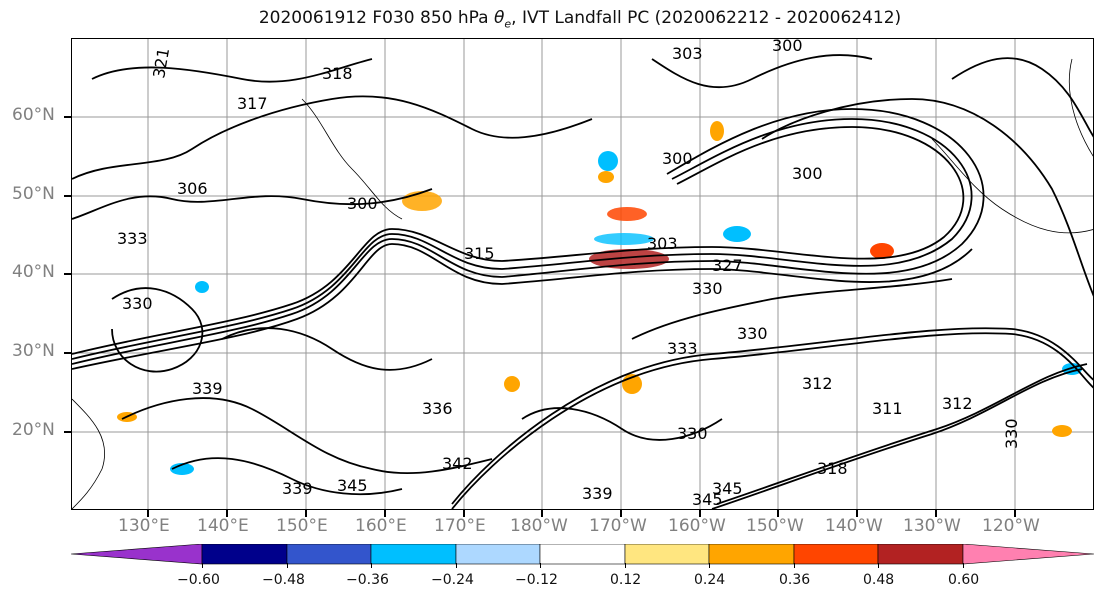 Image resolution: width=1105 pixels, height=603 pixels. Describe the element at coordinates (775, 526) in the screenshot. I see `lon-label-150w: 150°W` at that location.